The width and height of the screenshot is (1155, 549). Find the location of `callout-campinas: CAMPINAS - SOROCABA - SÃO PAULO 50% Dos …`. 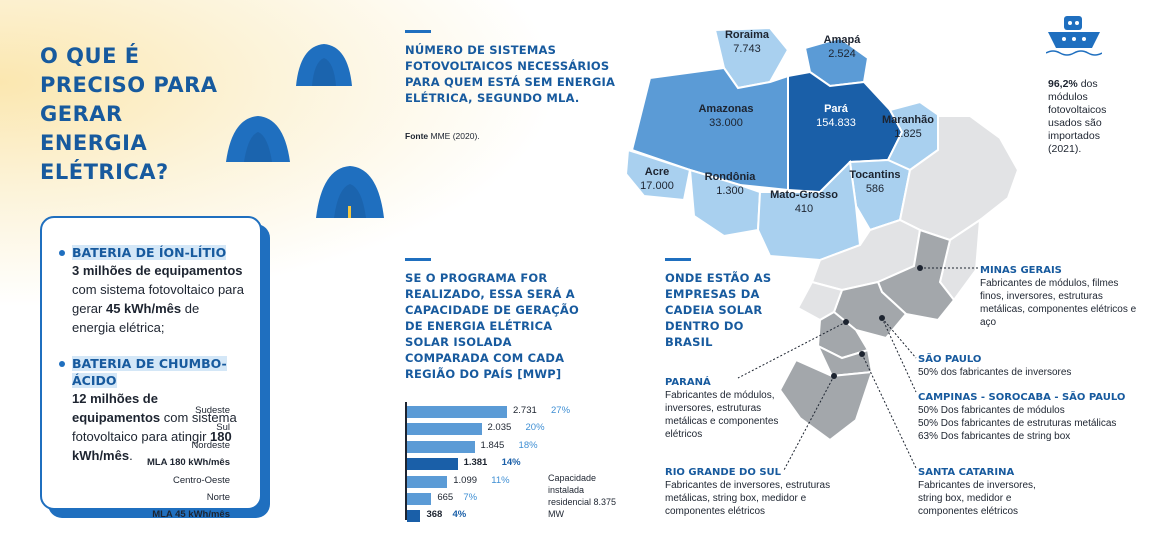

callout-campinas: CAMPINAS - SOROCABA - SÃO PAULO 50% Dos … is located at coordinates (1022, 417).